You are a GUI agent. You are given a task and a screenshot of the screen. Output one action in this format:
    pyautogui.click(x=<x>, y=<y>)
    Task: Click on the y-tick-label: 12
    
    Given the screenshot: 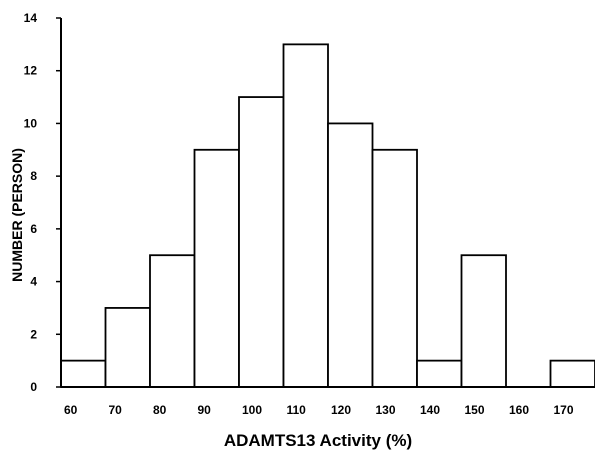 What is the action you would take?
    pyautogui.click(x=31, y=71)
    